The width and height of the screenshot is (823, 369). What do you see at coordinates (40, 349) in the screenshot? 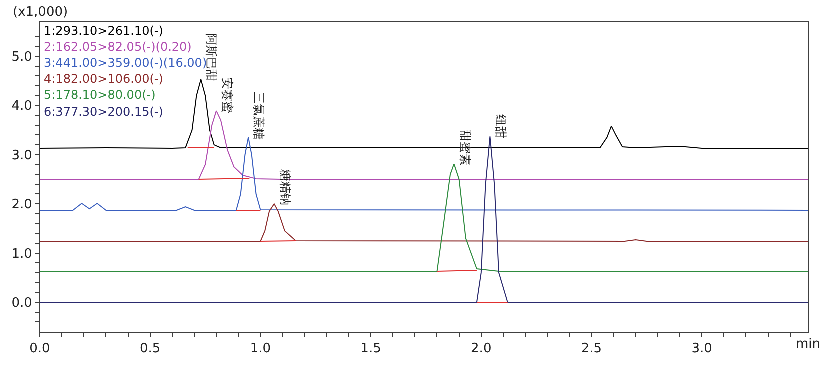
I see `text: 0.0` at bounding box center [40, 349].